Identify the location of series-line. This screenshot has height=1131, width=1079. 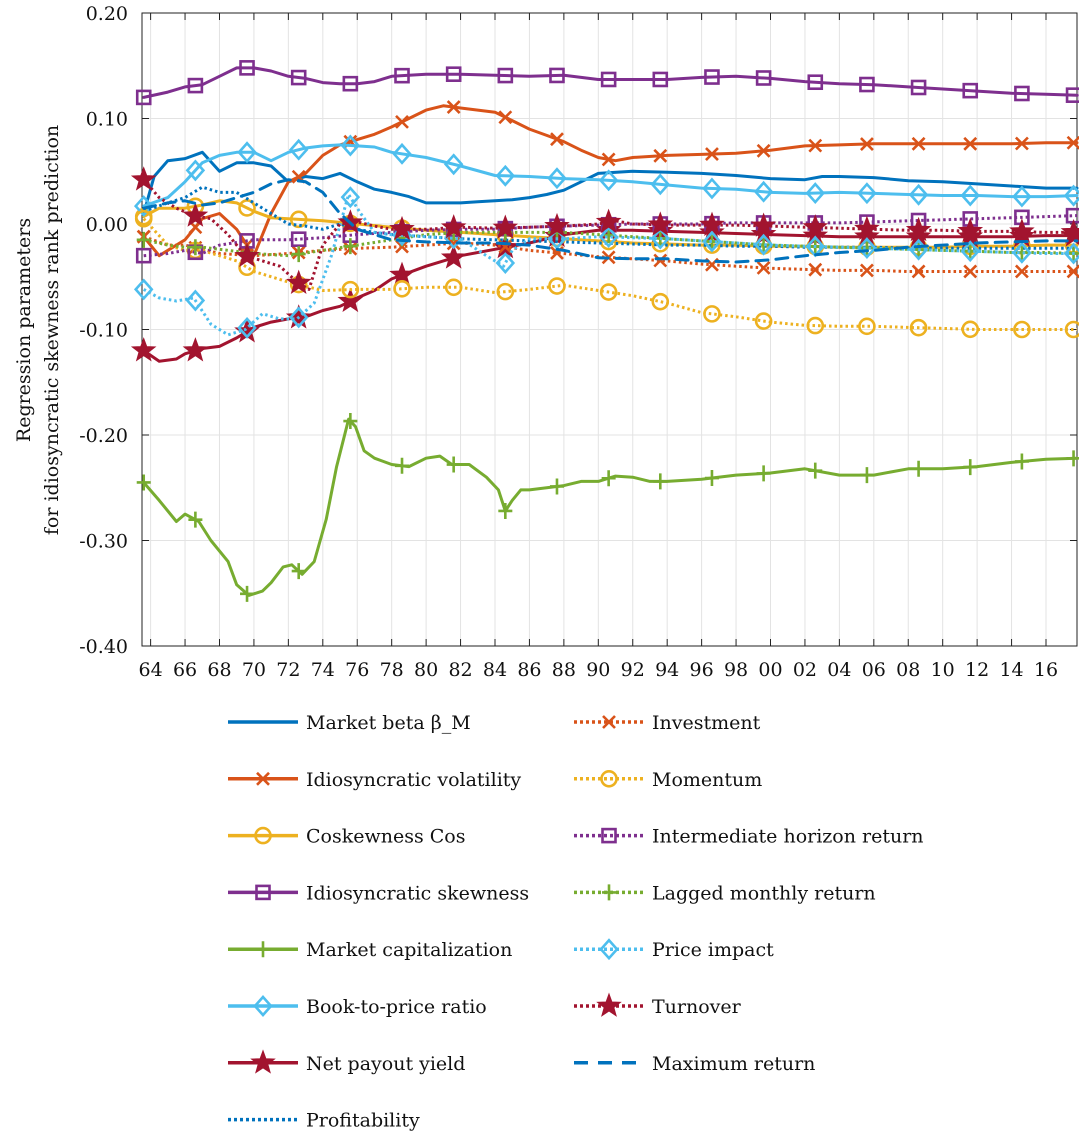
(610, 182).